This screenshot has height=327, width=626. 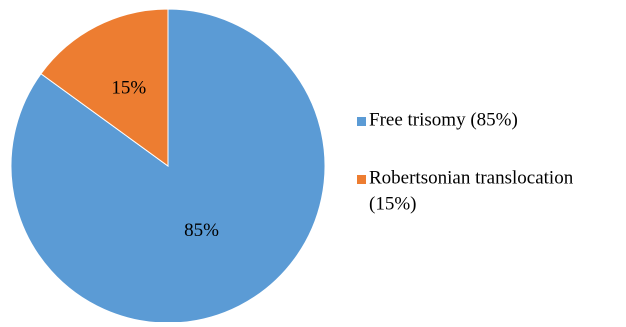 What do you see at coordinates (443, 119) in the screenshot?
I see `legend-label-0-line-0: Free trisomy (85%)` at bounding box center [443, 119].